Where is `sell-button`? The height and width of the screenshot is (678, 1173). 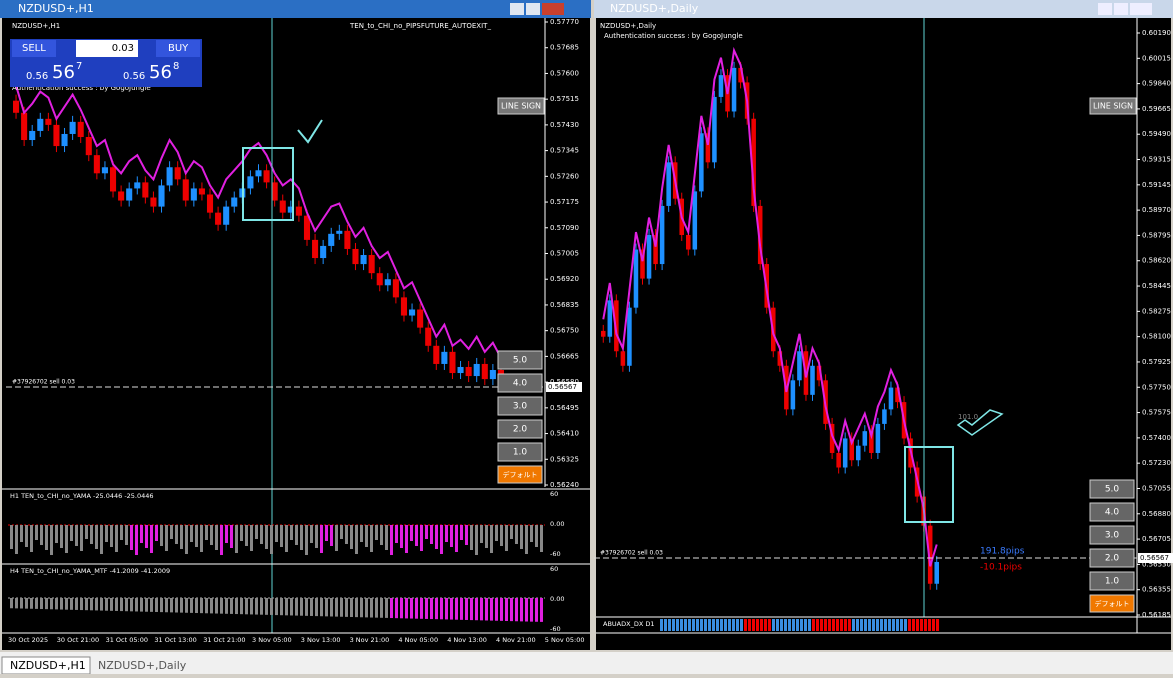 sell-button is located at coordinates (34, 48).